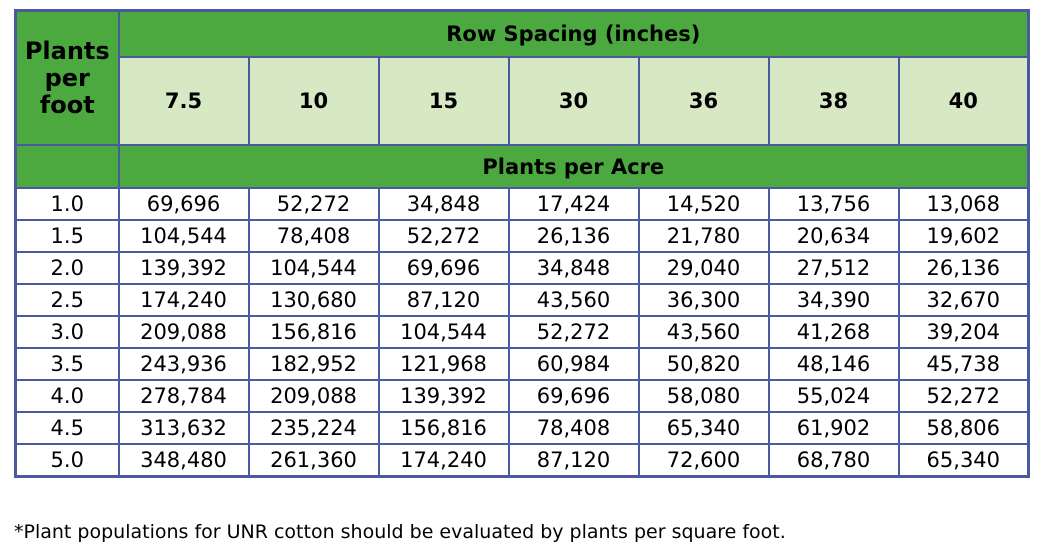 Image resolution: width=1046 pixels, height=556 pixels. What do you see at coordinates (963, 428) in the screenshot?
I see `plants-per-acre-cell: 58,806` at bounding box center [963, 428].